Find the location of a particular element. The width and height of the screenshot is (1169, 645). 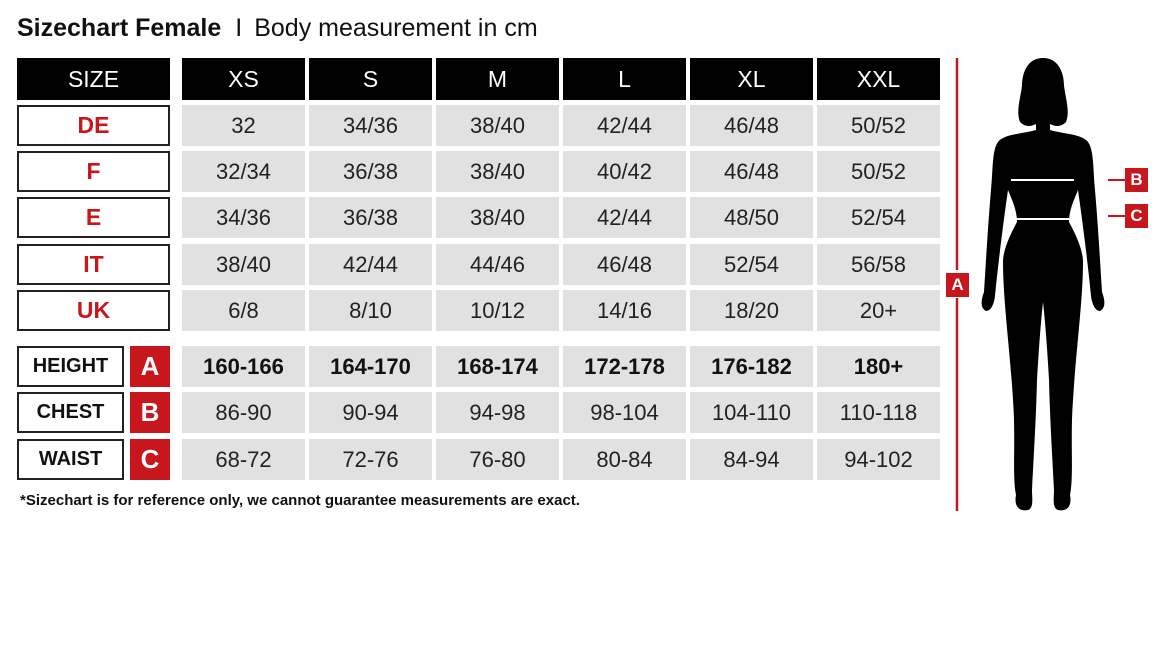

table-cell: 8/10 is located at coordinates (370, 310).